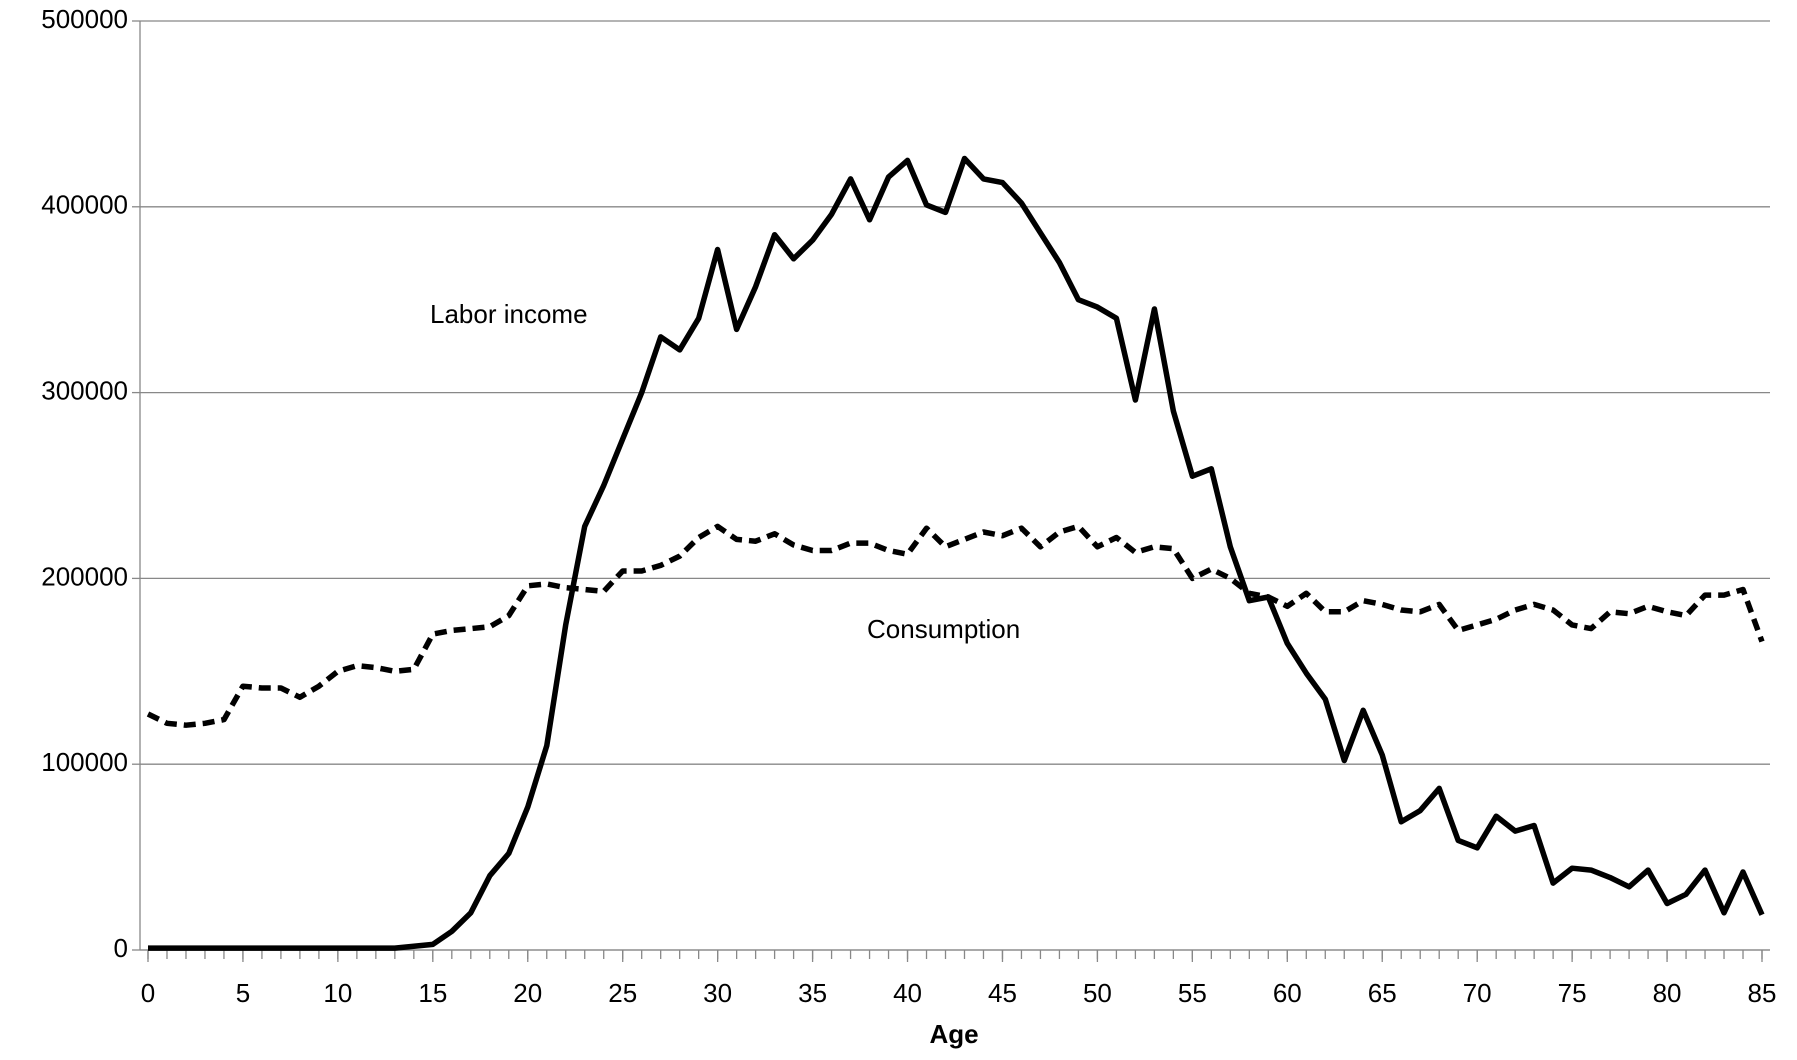 The image size is (1797, 1060). Describe the element at coordinates (337, 993) in the screenshot. I see `x-tick-label: 10` at that location.